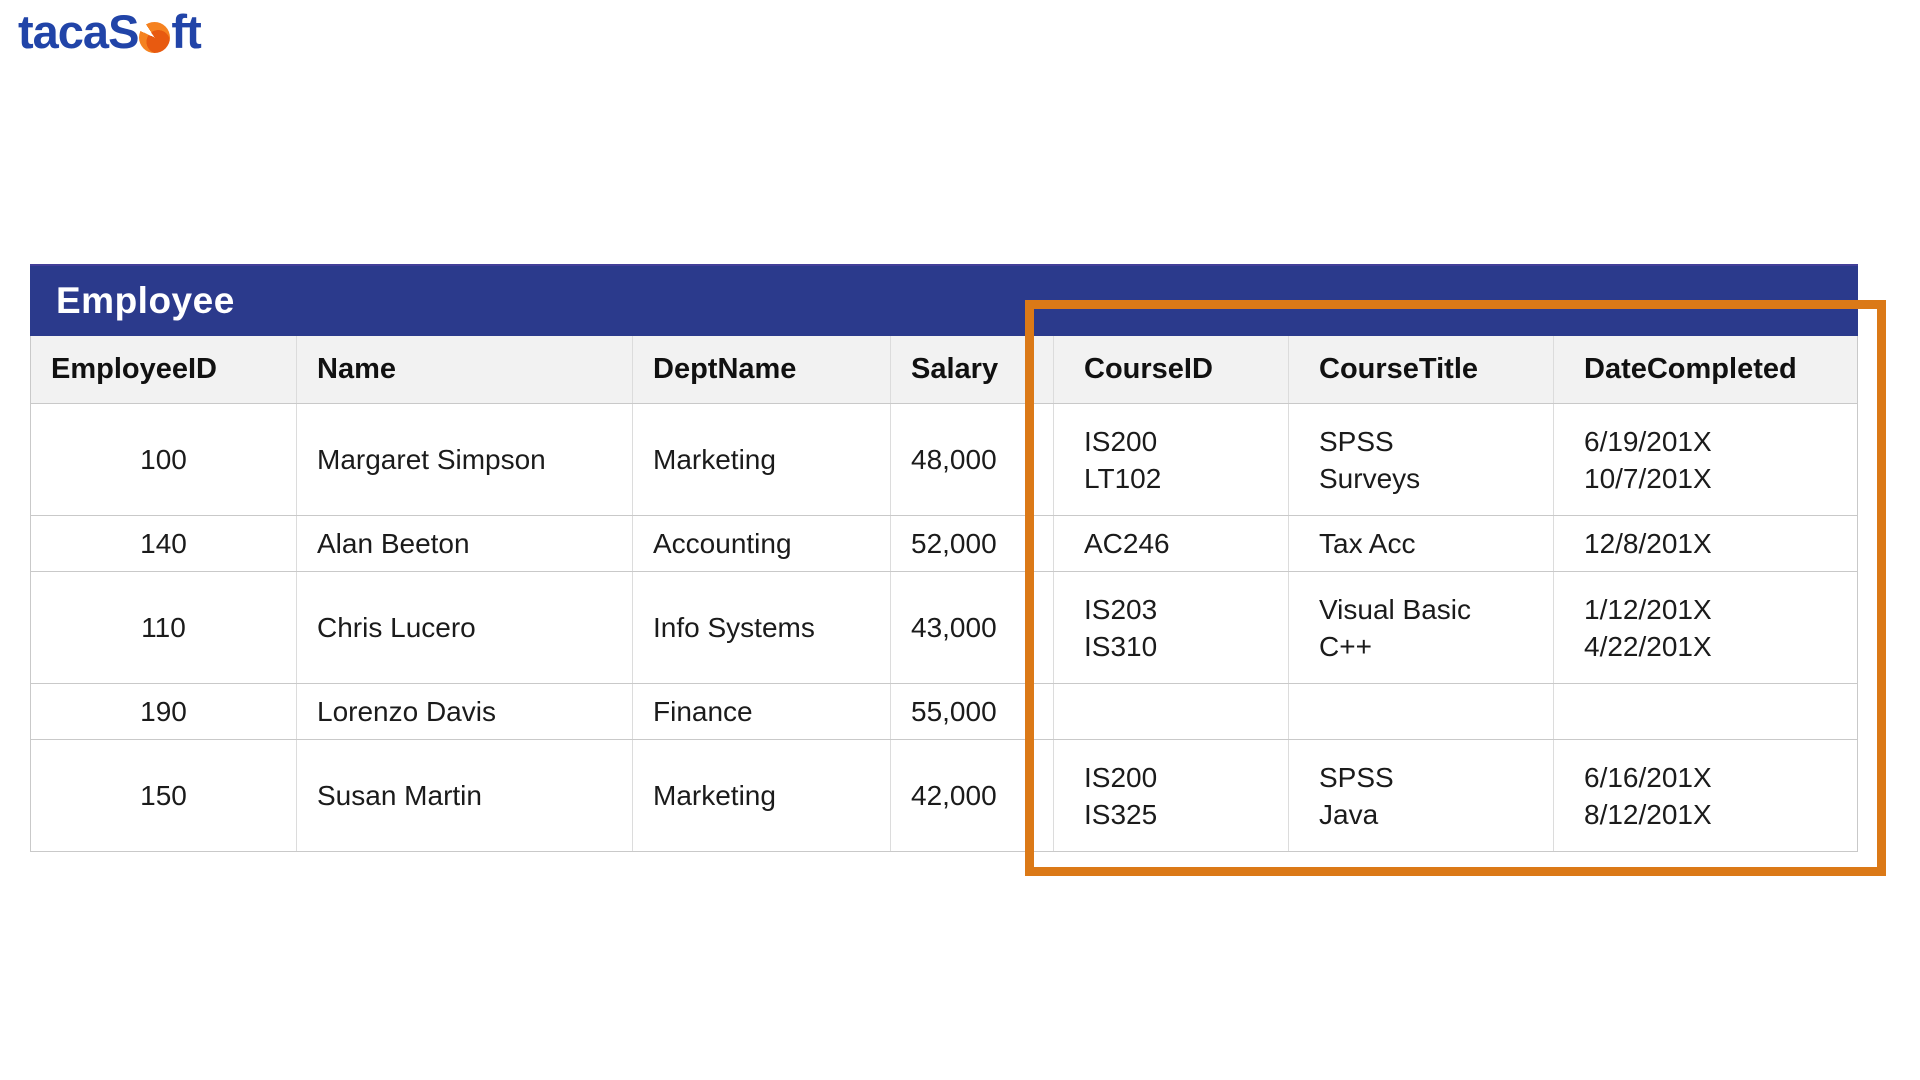  What do you see at coordinates (465, 459) in the screenshot?
I see `cell-name: Margaret Simpson` at bounding box center [465, 459].